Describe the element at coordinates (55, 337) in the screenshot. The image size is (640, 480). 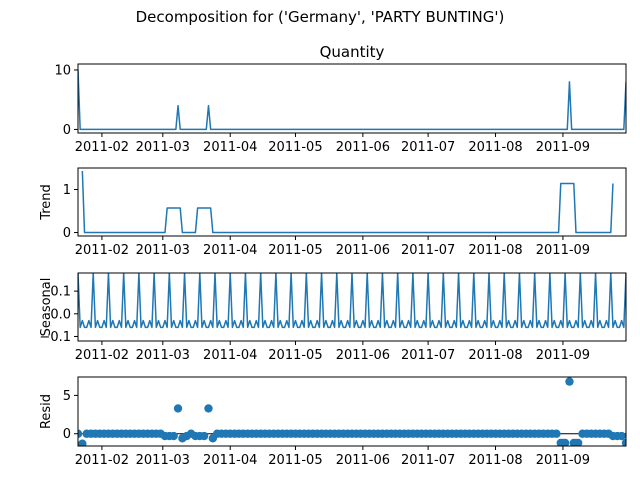
I see `y-tick-label: −0.1` at that location.